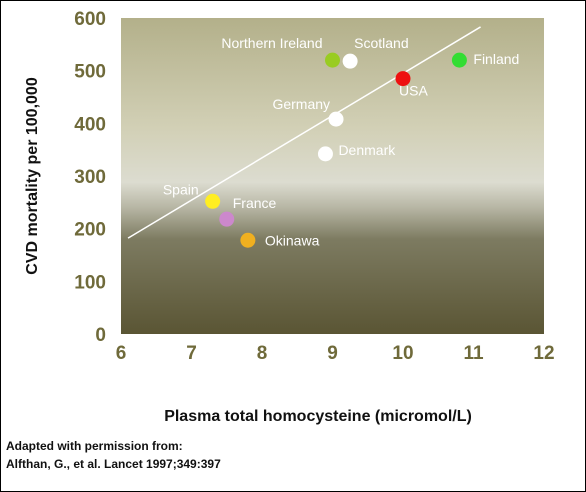 This screenshot has height=492, width=586. What do you see at coordinates (248, 240) in the screenshot?
I see `data-point-okinawa` at bounding box center [248, 240].